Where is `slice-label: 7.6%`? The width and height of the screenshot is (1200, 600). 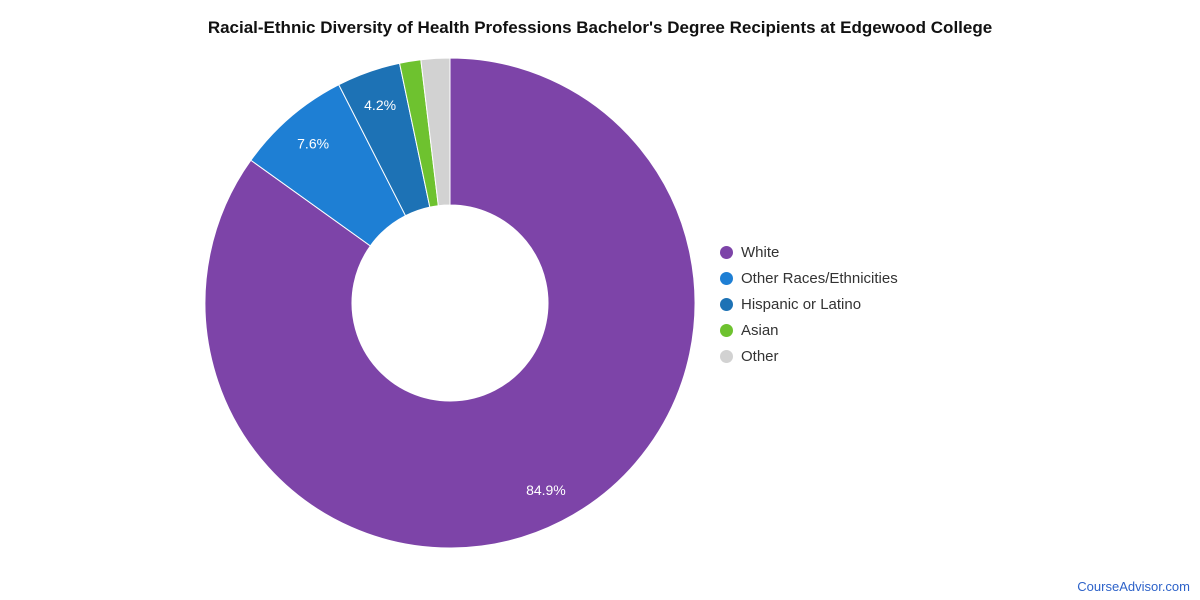
slice-label: 7.6% is located at coordinates (313, 144).